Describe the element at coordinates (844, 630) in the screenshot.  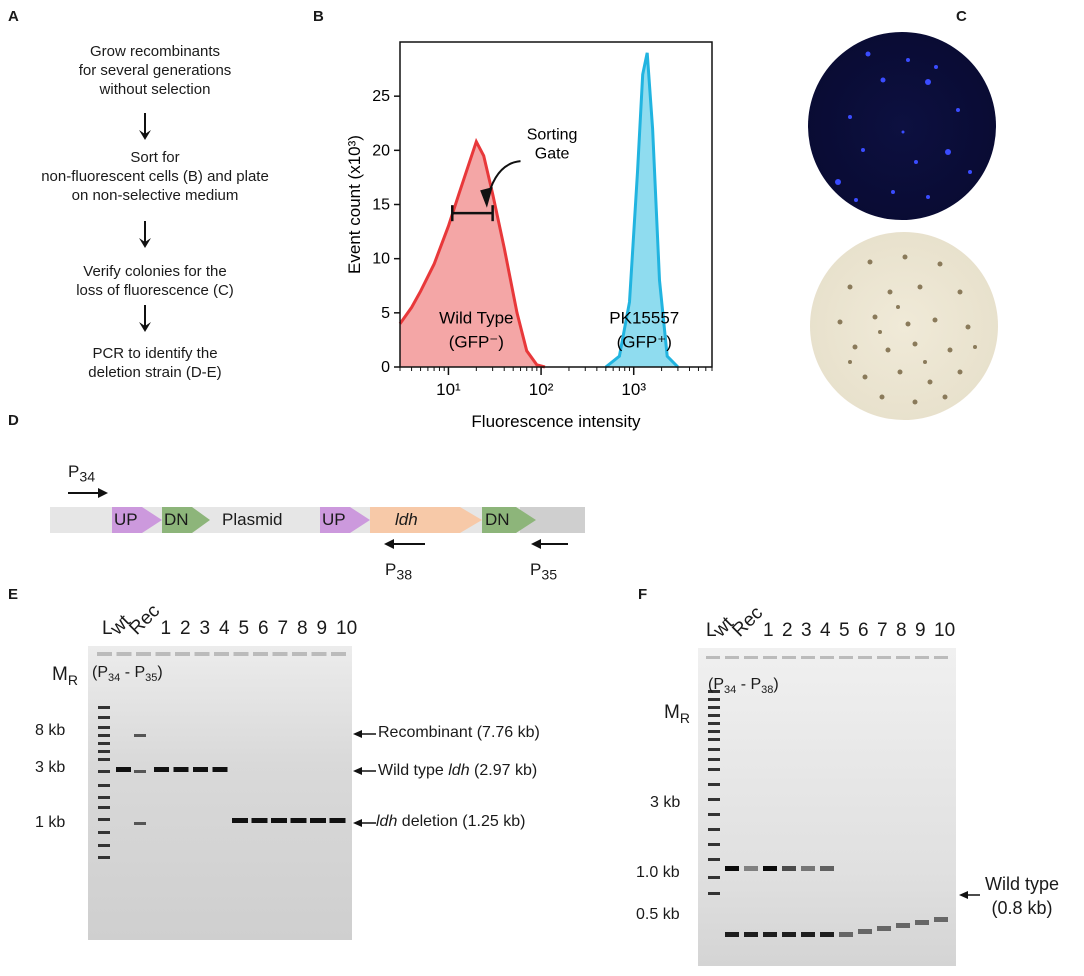
I see `lane-label: 5` at that location.